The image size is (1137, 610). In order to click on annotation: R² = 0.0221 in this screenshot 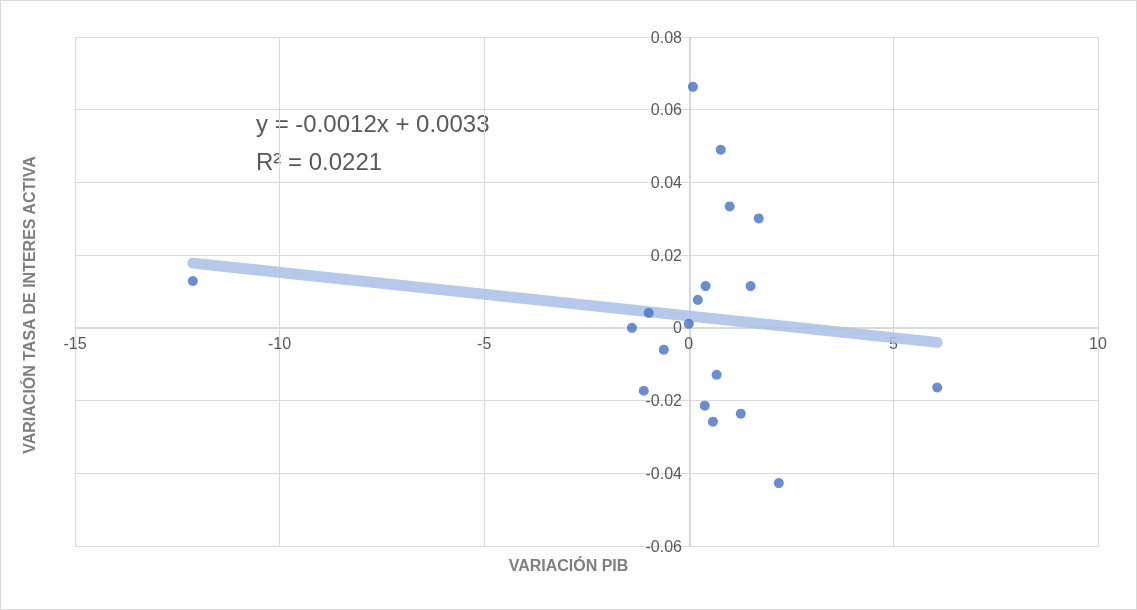, I will do `click(319, 161)`.